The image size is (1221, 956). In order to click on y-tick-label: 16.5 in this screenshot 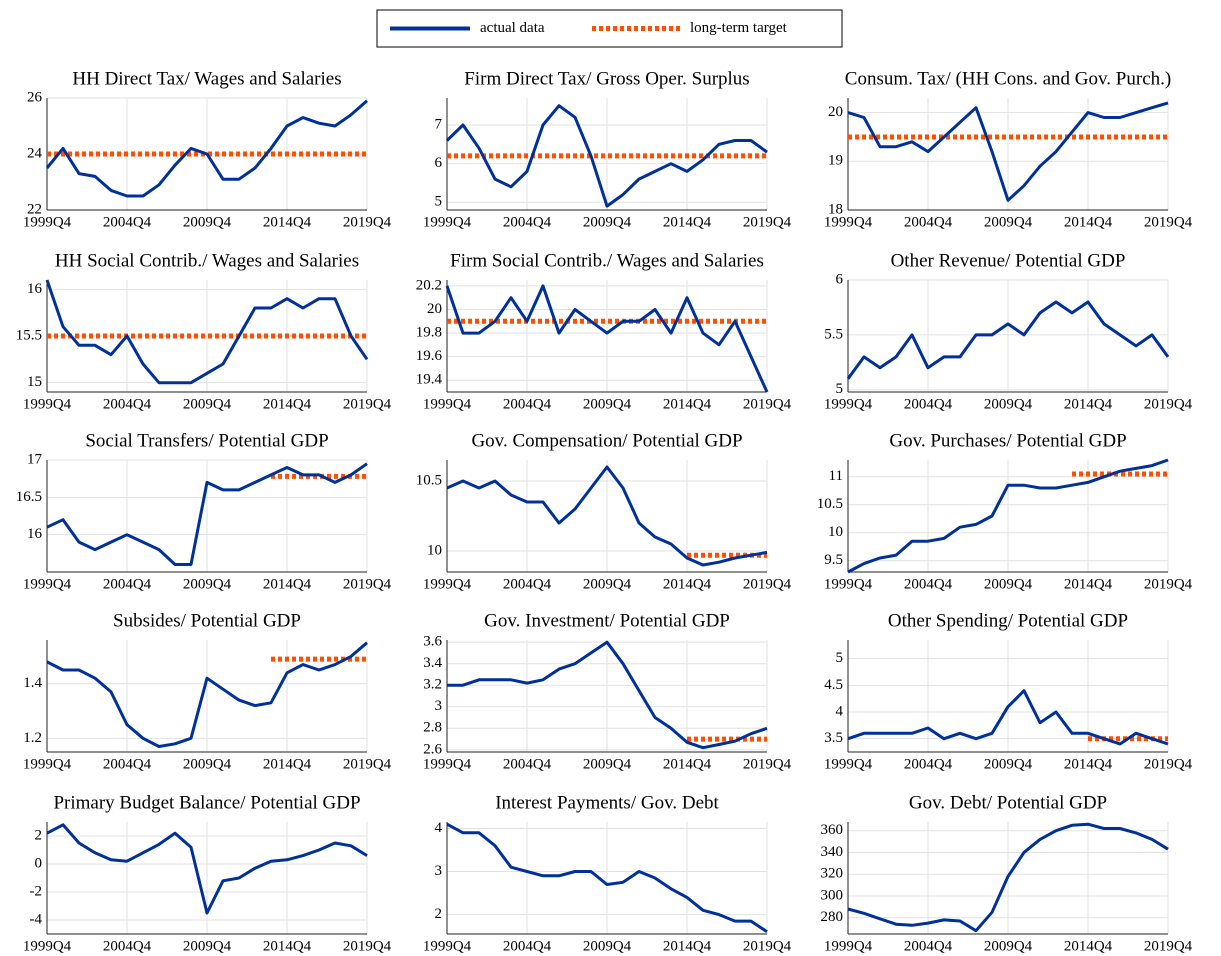, I will do `click(29, 497)`.